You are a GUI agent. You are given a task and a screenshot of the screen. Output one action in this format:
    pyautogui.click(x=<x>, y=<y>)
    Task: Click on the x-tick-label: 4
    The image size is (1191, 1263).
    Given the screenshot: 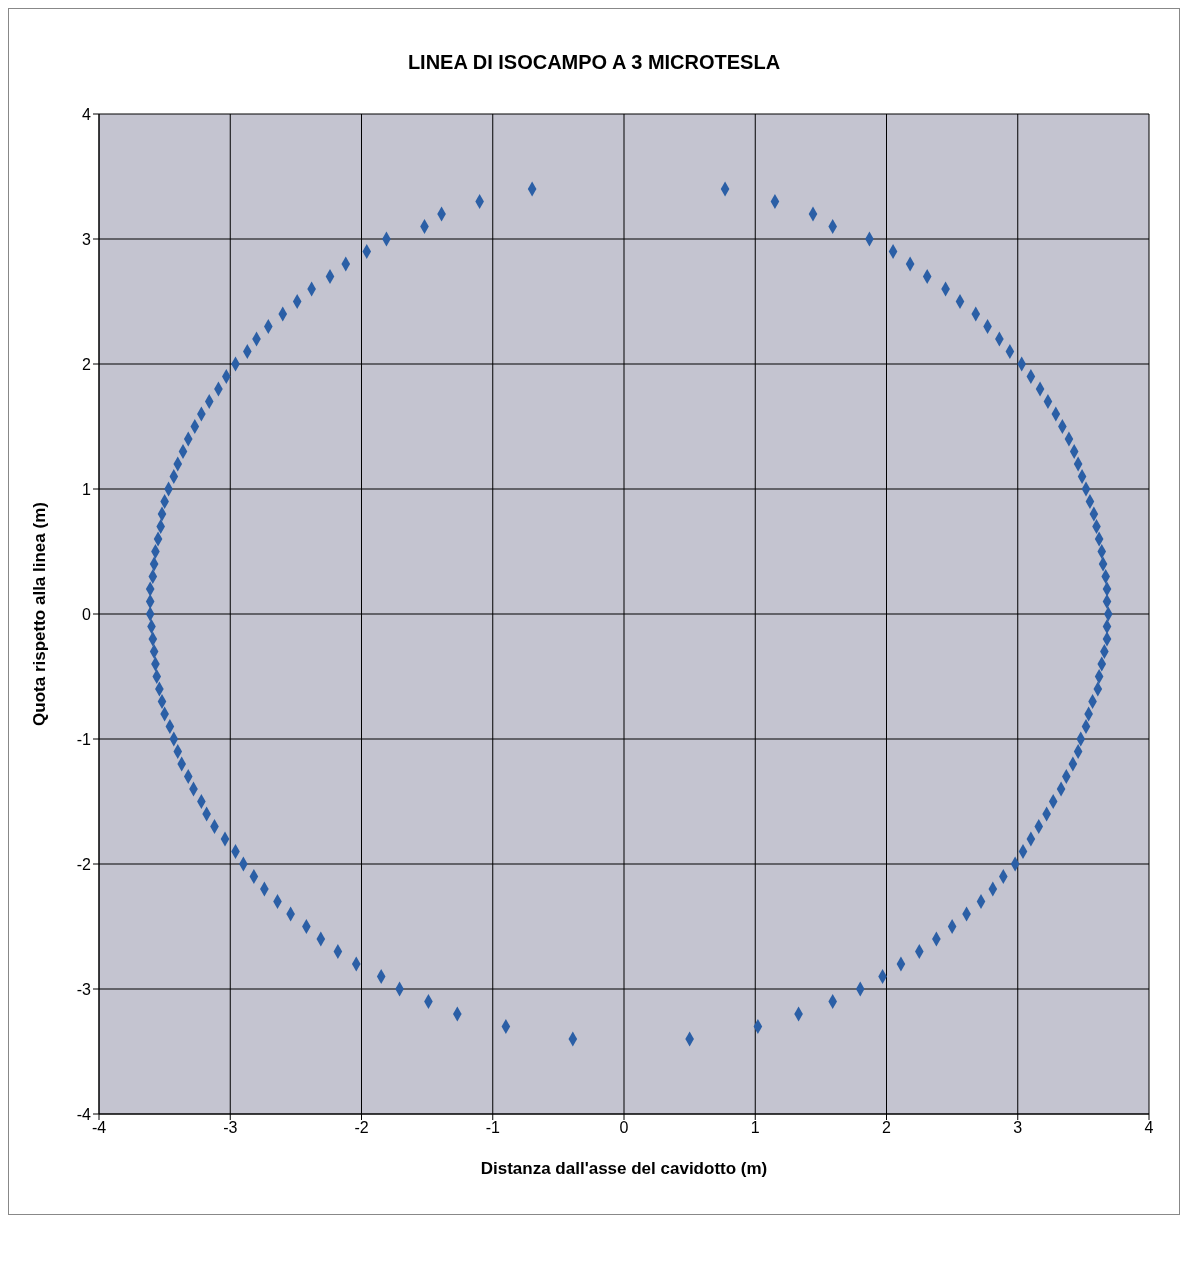 What is the action you would take?
    pyautogui.click(x=1149, y=1128)
    